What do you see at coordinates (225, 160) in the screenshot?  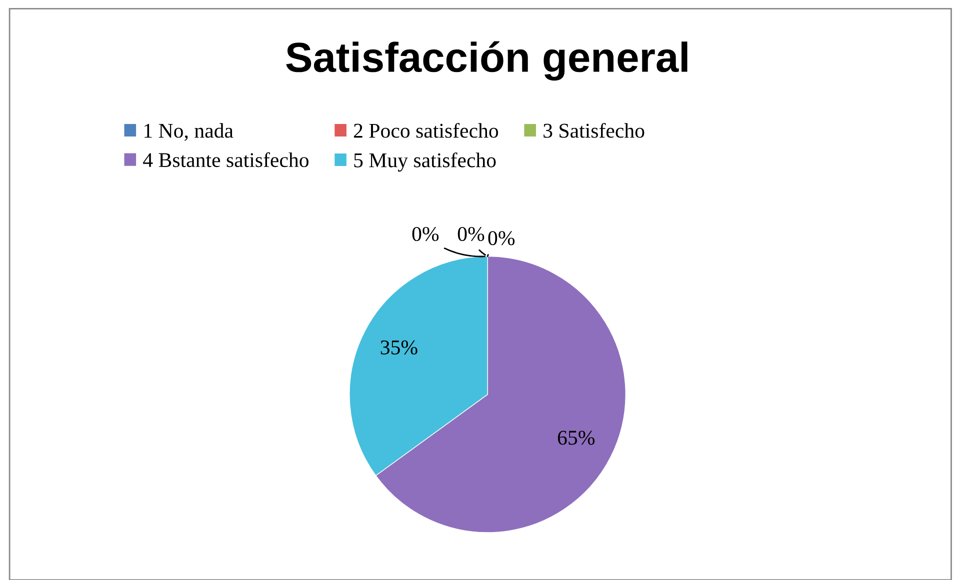 I see `legend-label: 4 Bstante satisfecho` at bounding box center [225, 160].